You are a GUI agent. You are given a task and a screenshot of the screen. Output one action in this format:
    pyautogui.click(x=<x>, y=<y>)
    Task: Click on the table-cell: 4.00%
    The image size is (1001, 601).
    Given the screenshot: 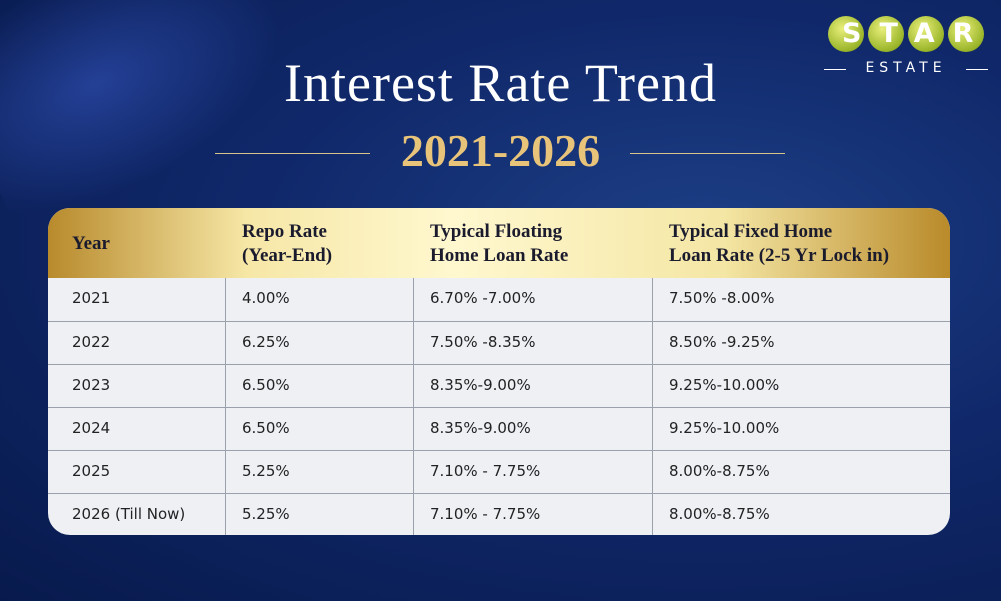 What is the action you would take?
    pyautogui.click(x=319, y=299)
    